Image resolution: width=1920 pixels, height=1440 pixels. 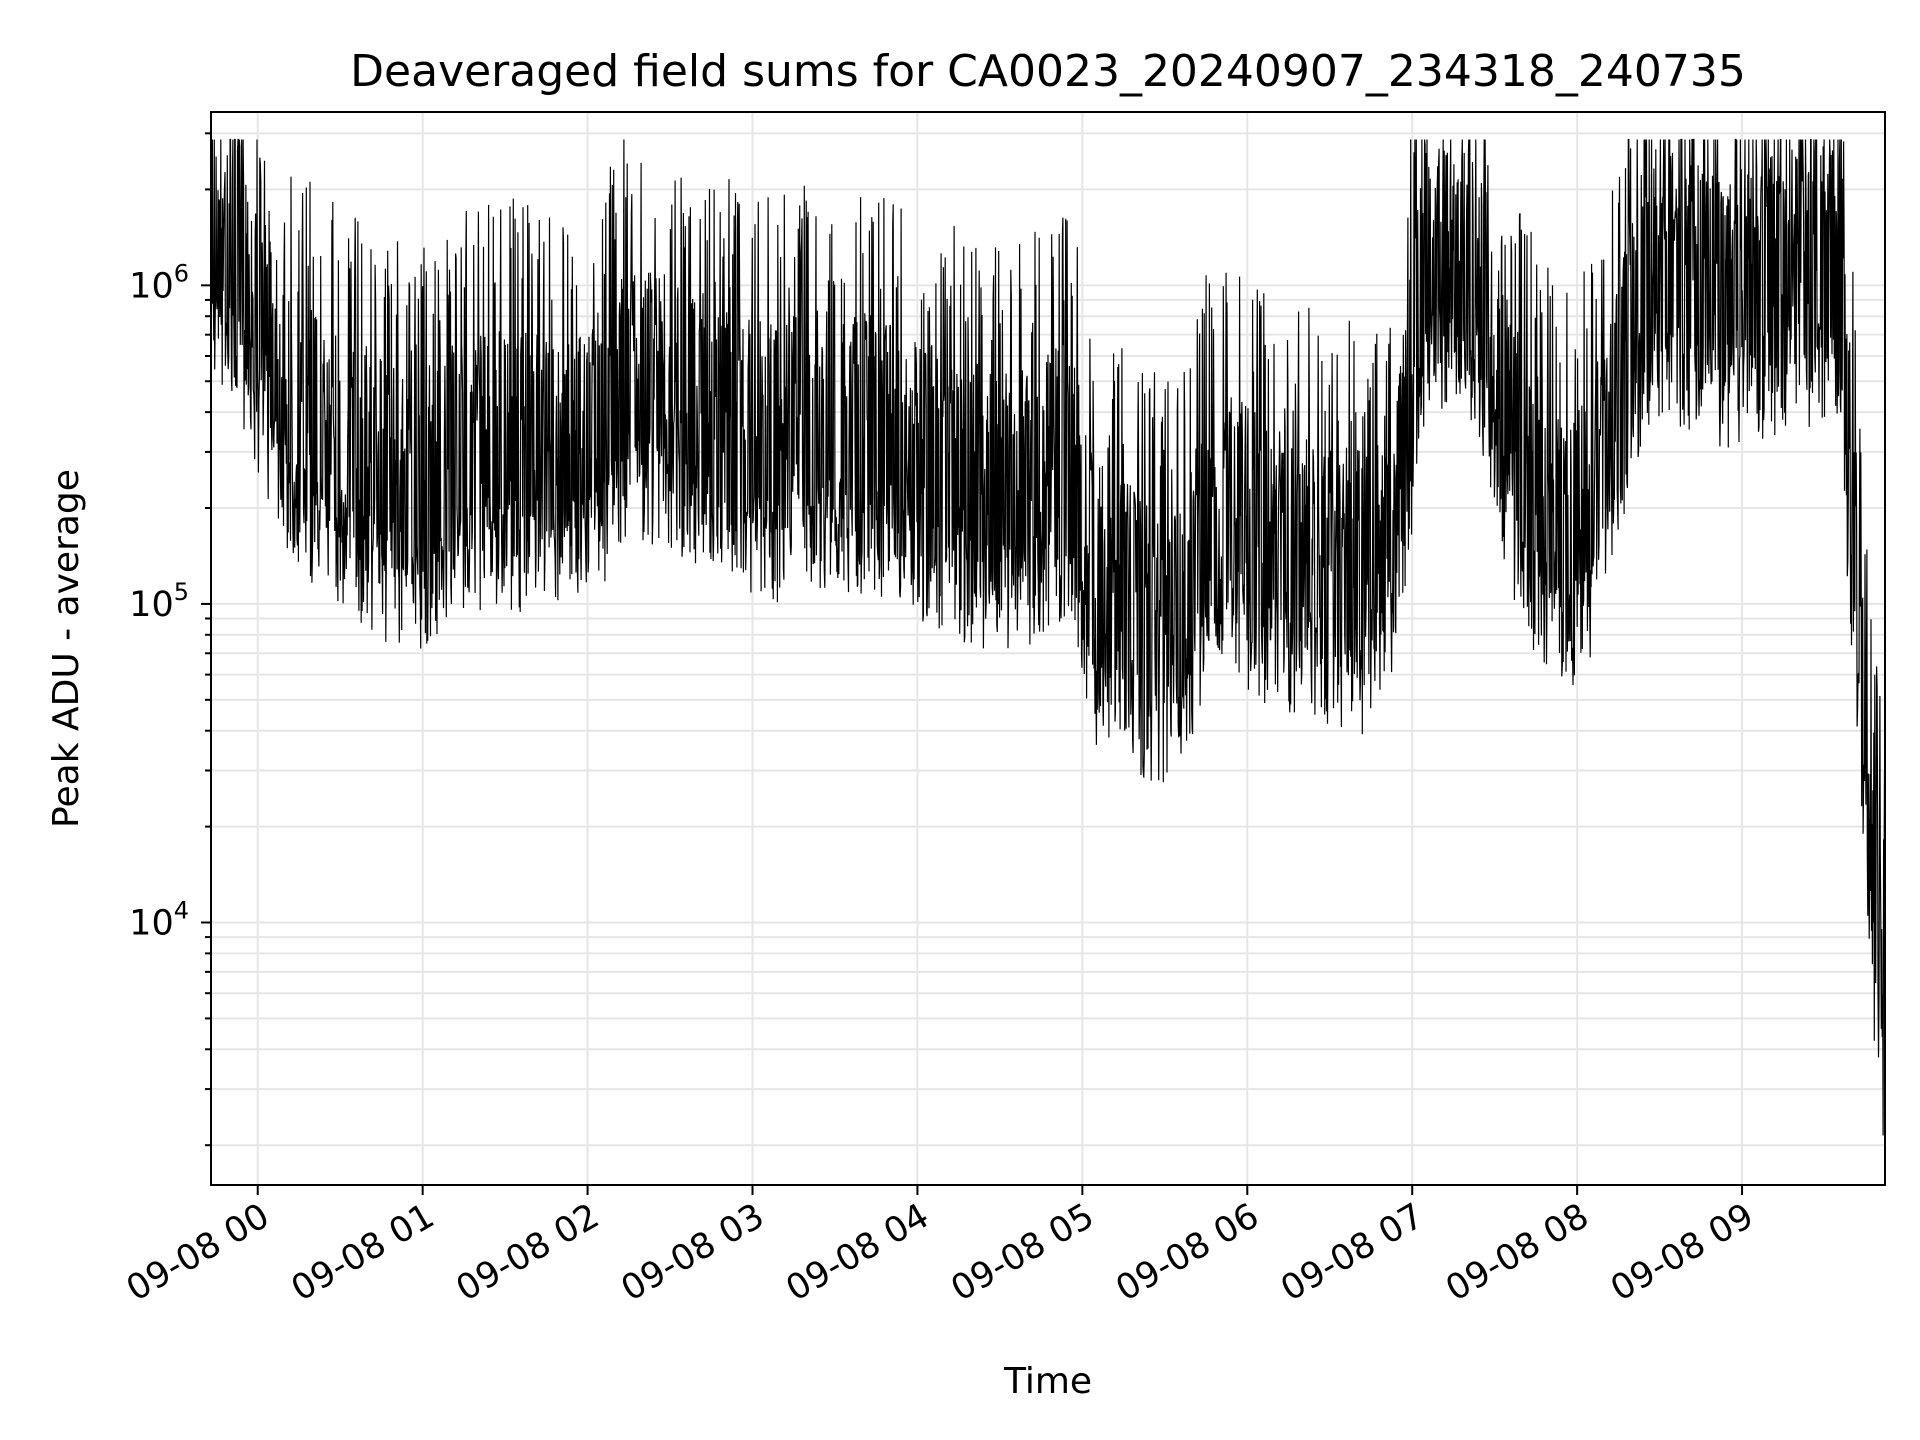 I want to click on y-tick-label: 10⁵, so click(x=159, y=601).